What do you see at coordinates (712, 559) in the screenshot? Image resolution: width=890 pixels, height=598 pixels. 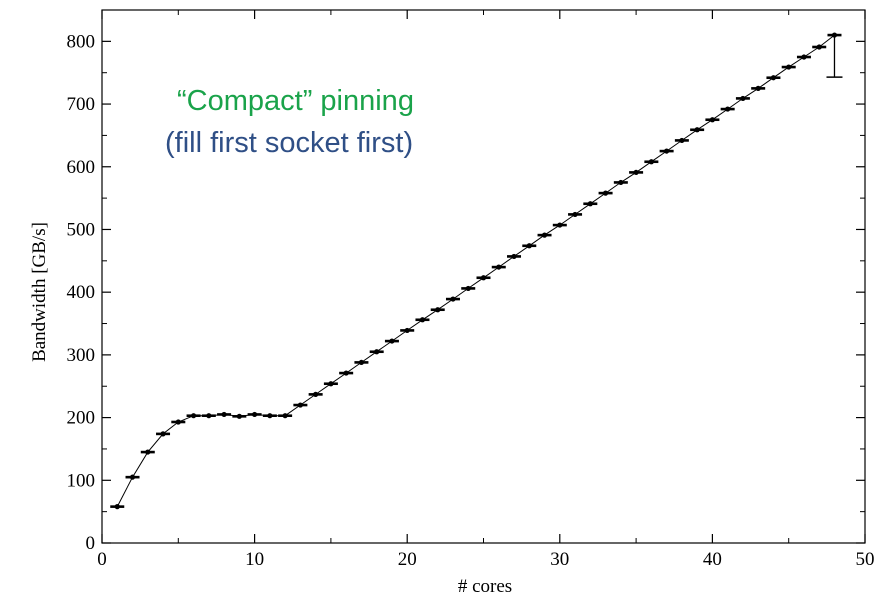 I see `x-tick-label: 40` at bounding box center [712, 559].